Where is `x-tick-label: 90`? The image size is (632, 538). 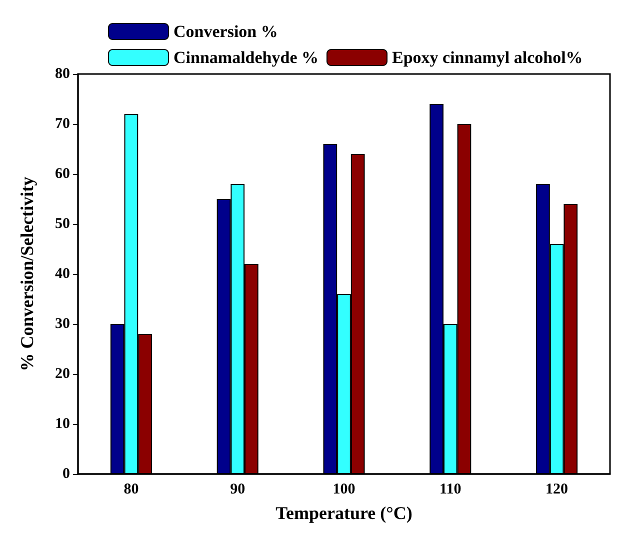 x-tick-label: 90 is located at coordinates (238, 490).